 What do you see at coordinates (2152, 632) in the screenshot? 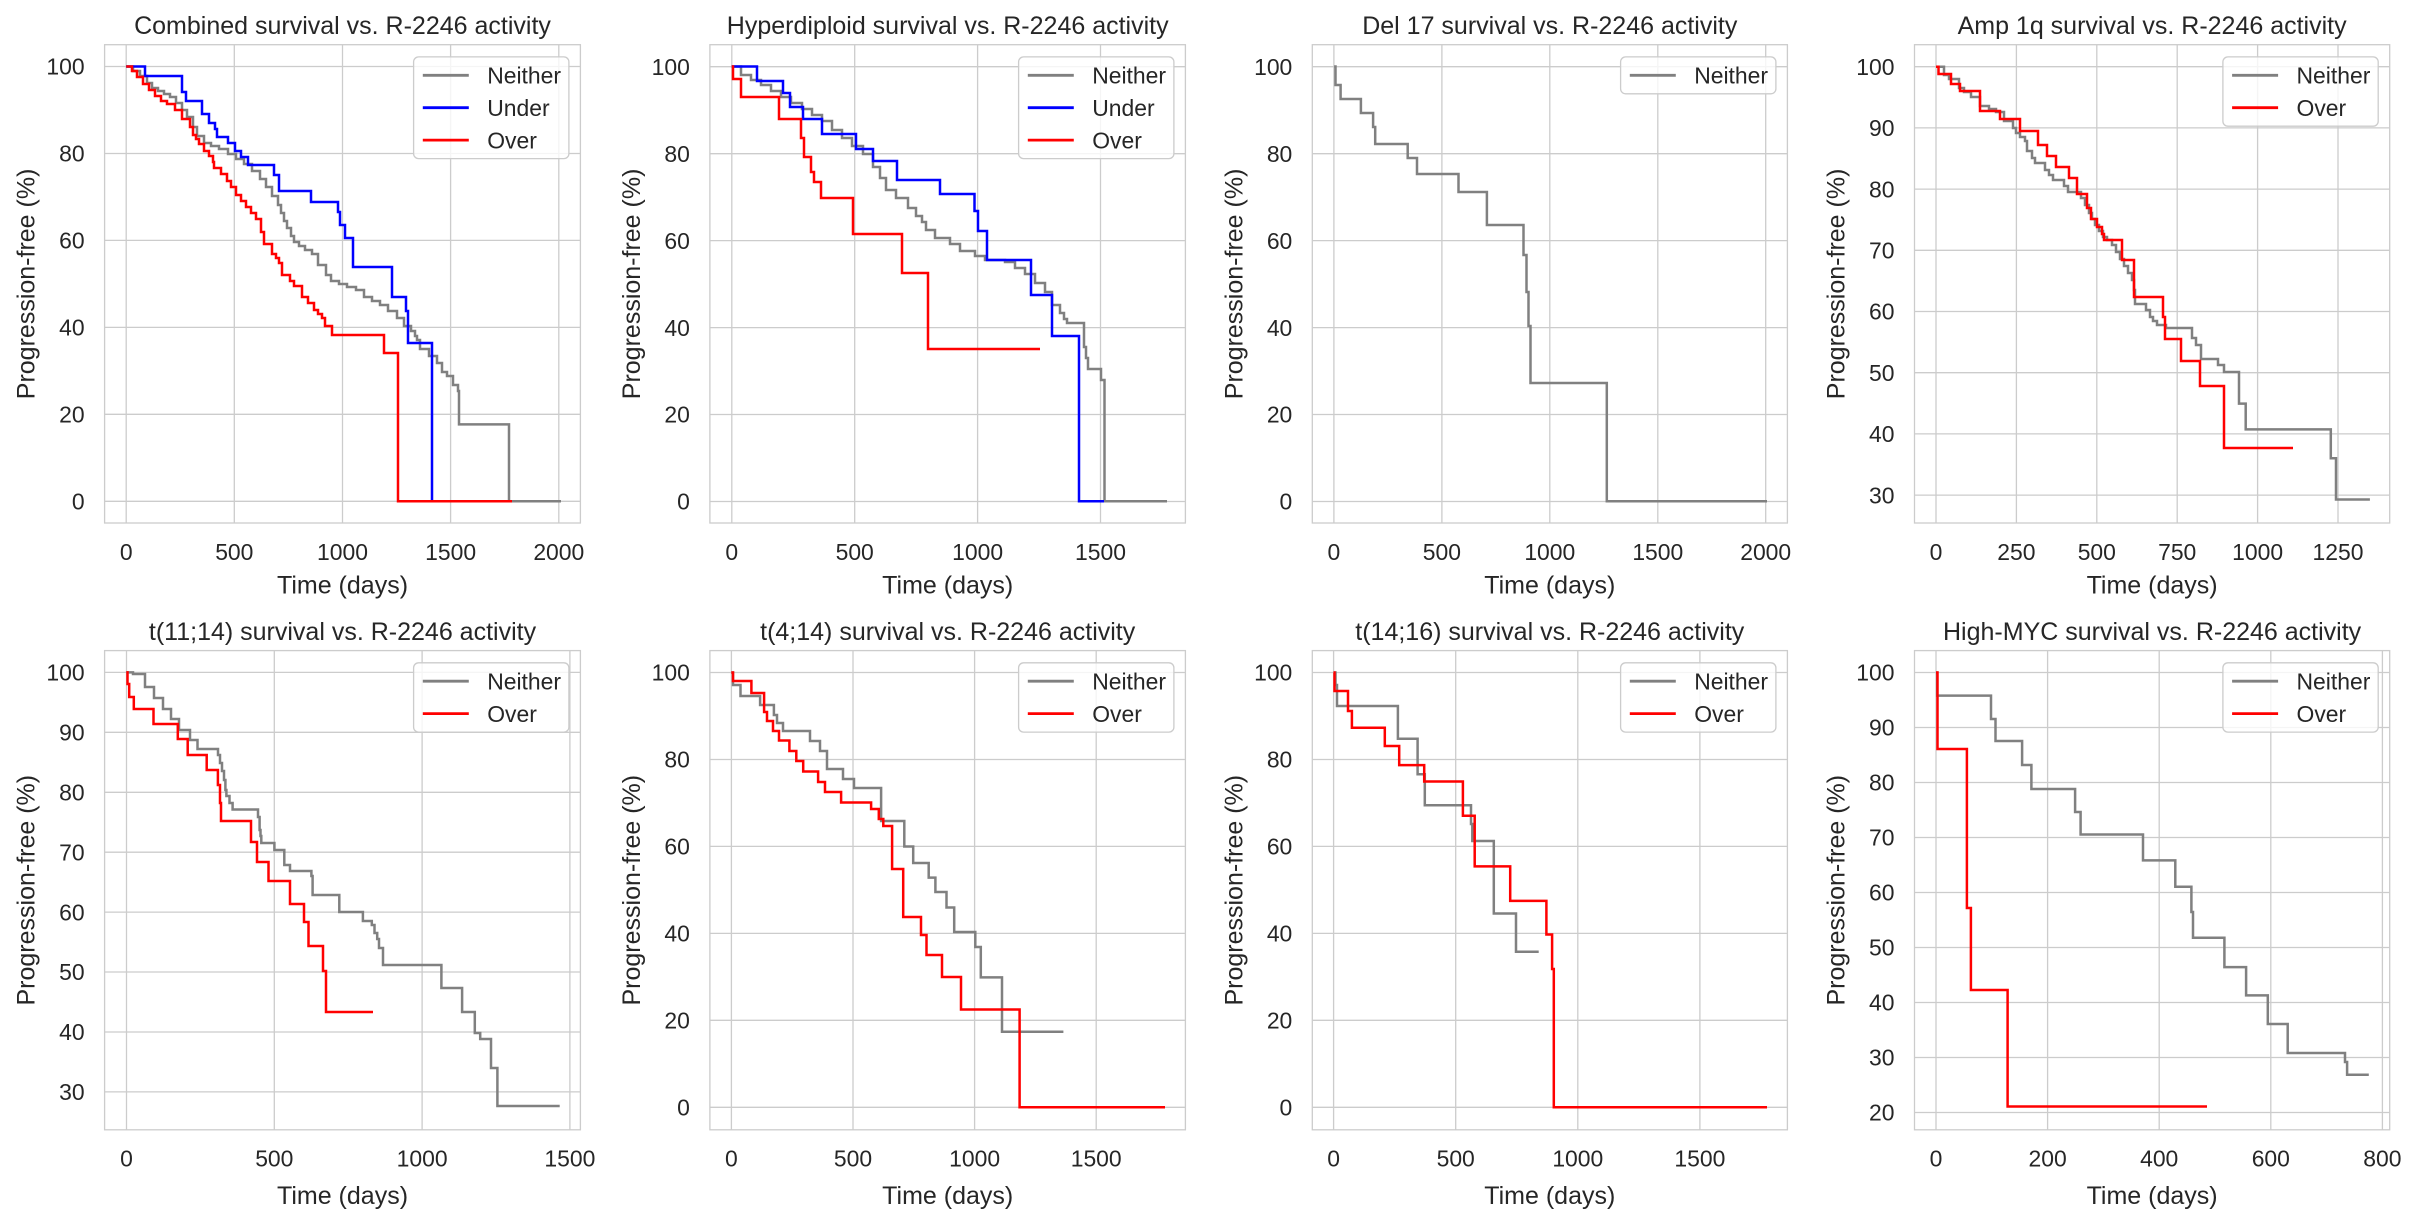
I see `svg-text:High-MYC survival vs. R-2246 a: High-MYC survival vs. R-2246 activity` at bounding box center [2152, 632].